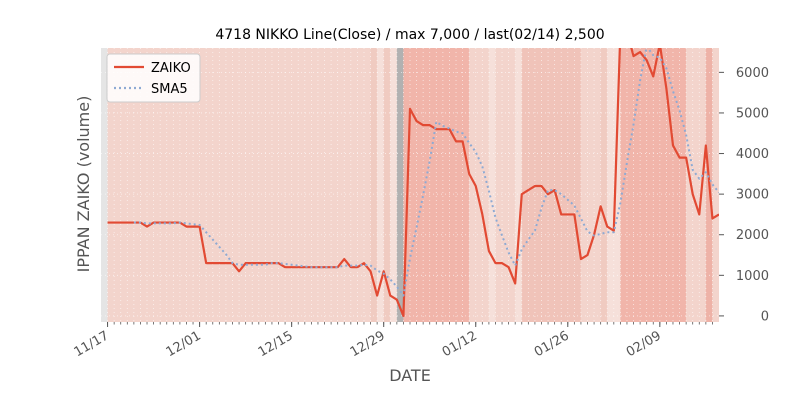  I want to click on y-axis: 0 1000 2000 3000 4000 5000 6000, so click(744, 195).